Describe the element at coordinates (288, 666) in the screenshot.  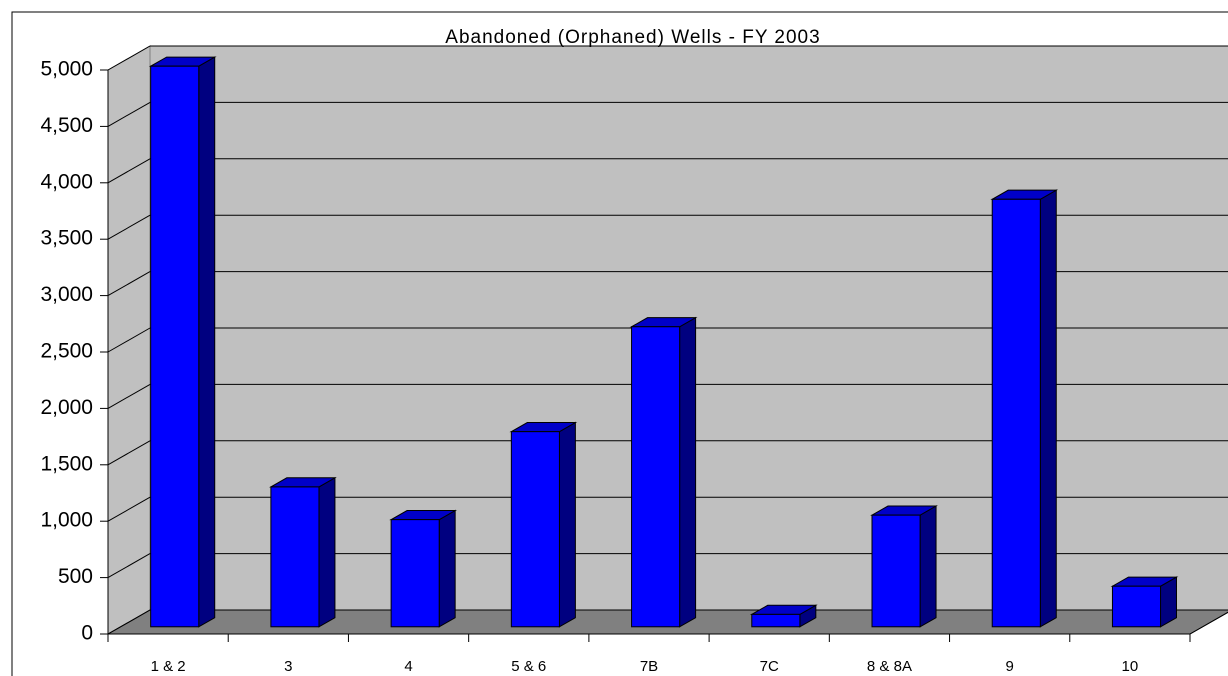
I see `x-tick-label: 3` at that location.